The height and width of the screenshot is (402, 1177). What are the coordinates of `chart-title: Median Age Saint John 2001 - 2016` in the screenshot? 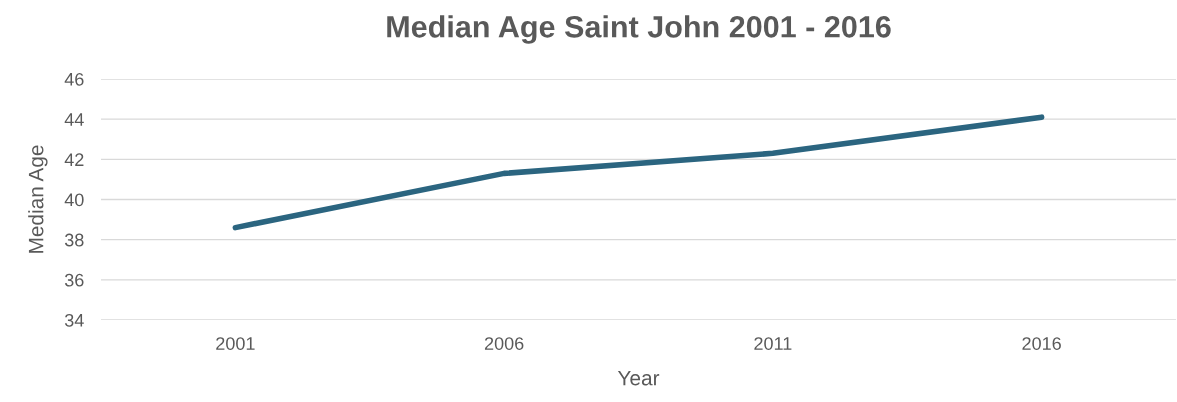 It's located at (639, 29).